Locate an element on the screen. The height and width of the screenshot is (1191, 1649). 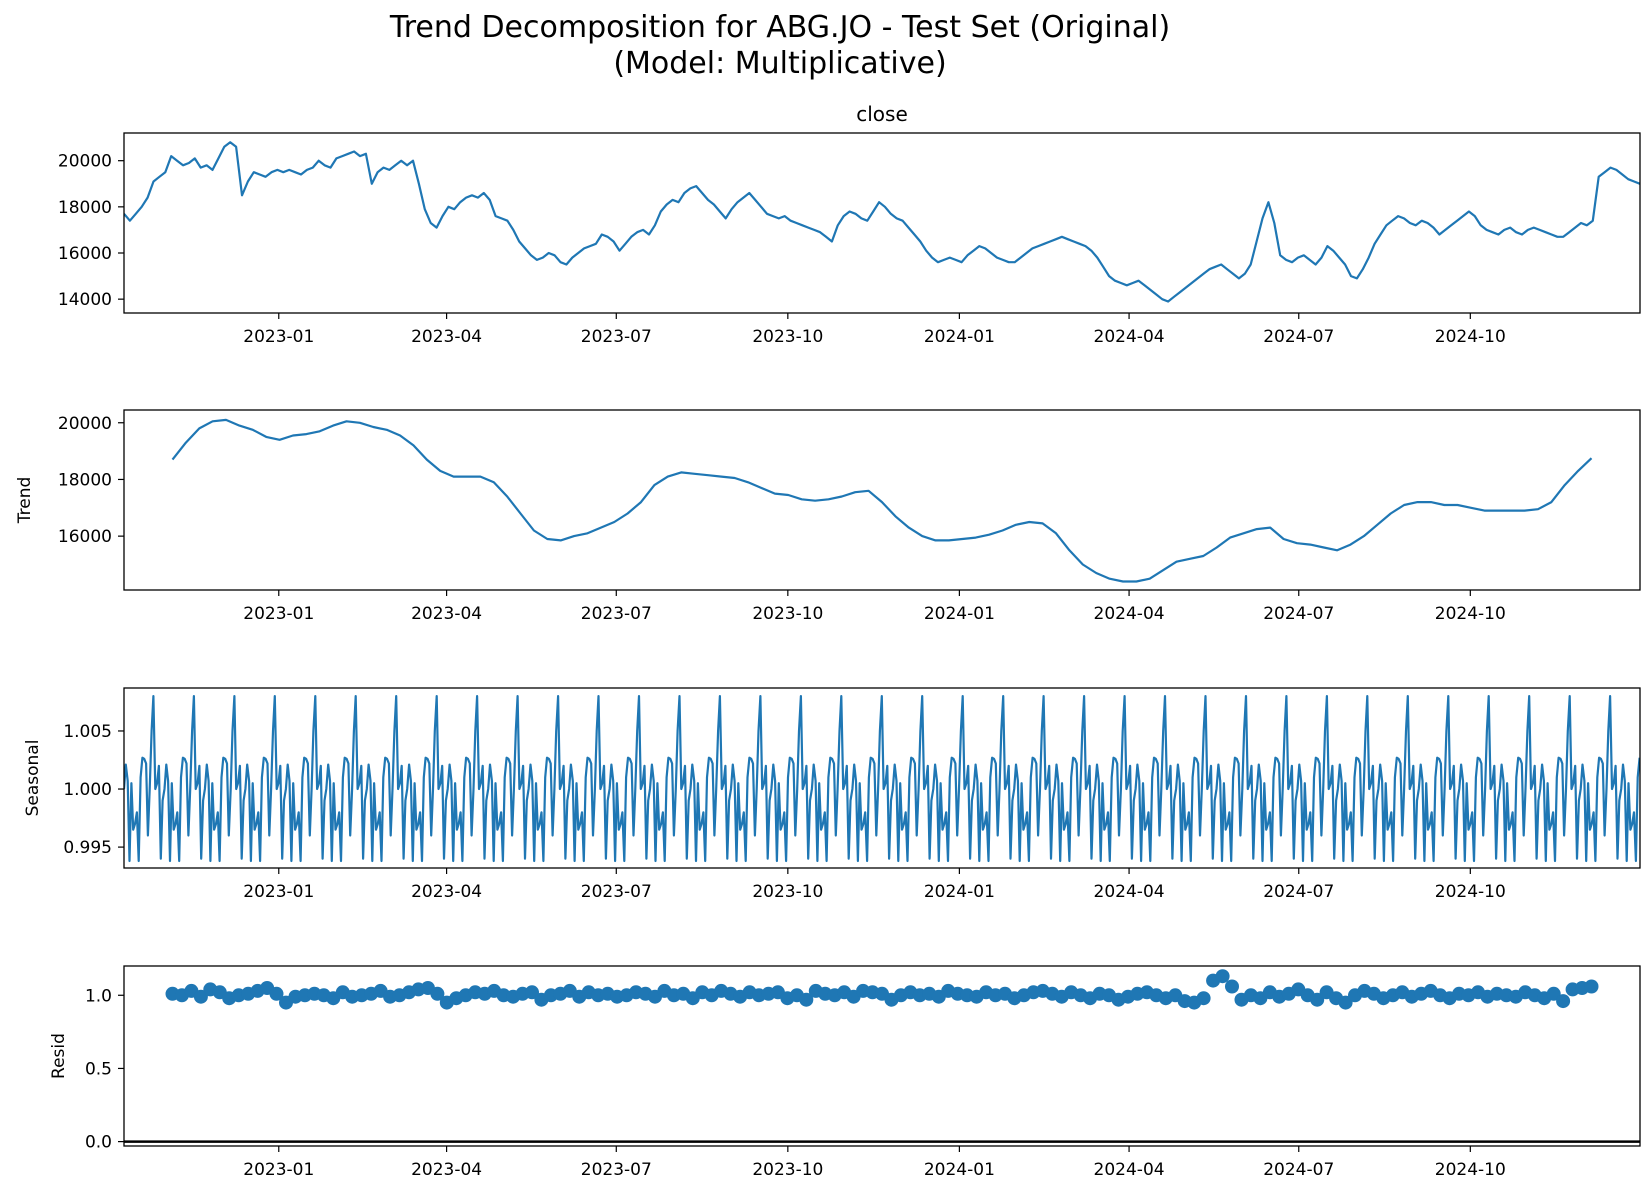
y-tick-label: 14000 is located at coordinates (85, 300).